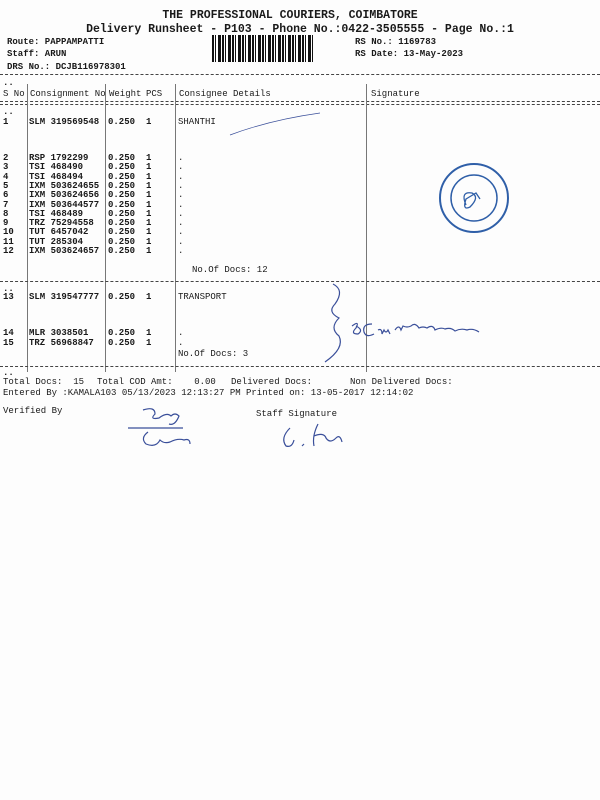 The image size is (600, 800). I want to click on cell-sno: 2, so click(6, 158).